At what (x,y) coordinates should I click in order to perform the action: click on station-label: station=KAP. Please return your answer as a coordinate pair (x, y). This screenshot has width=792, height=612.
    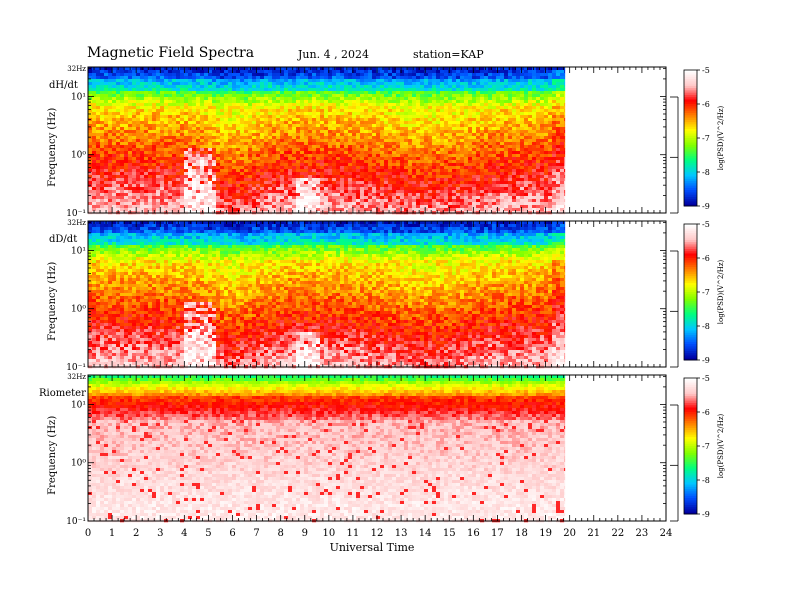
    Looking at the image, I should click on (448, 54).